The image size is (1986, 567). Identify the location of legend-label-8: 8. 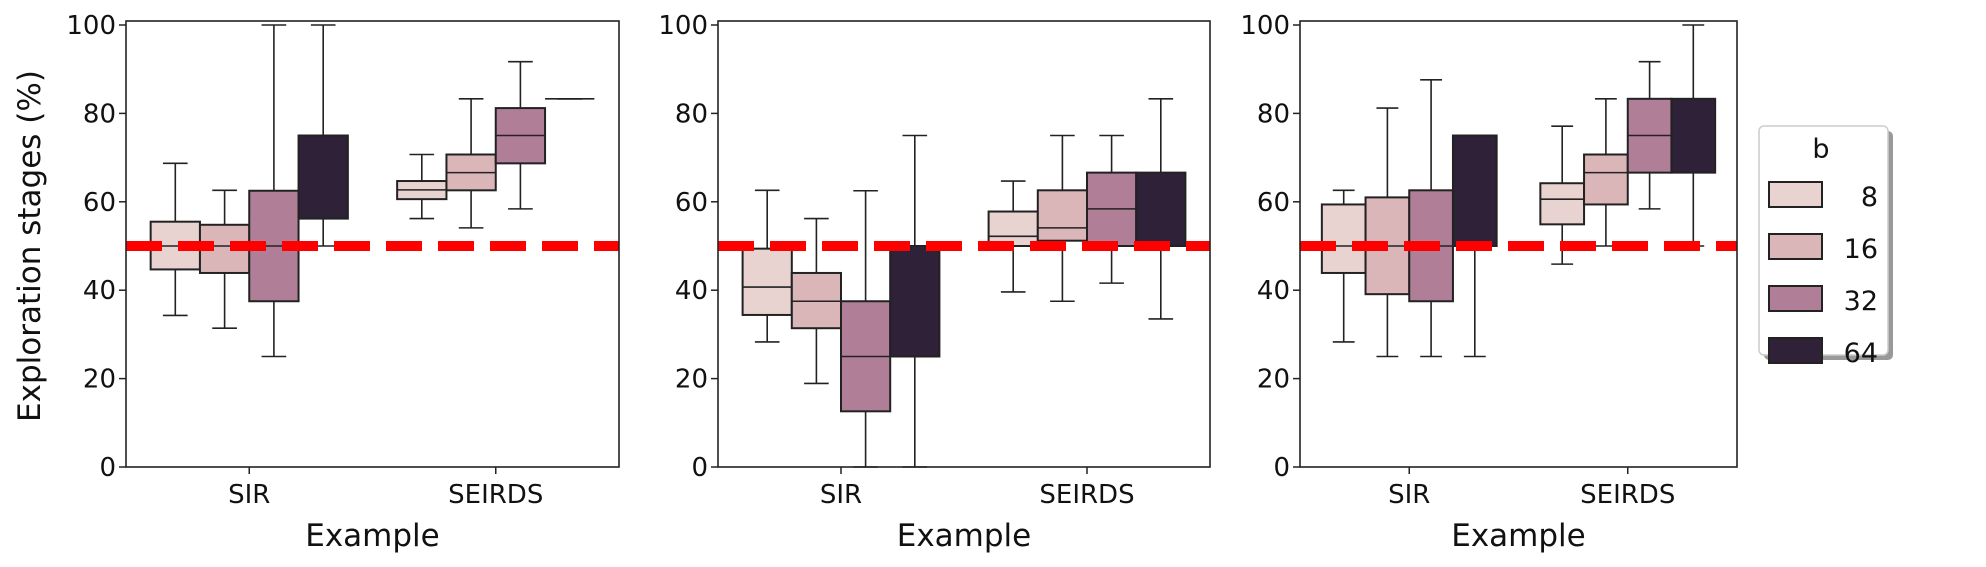
(1869, 197).